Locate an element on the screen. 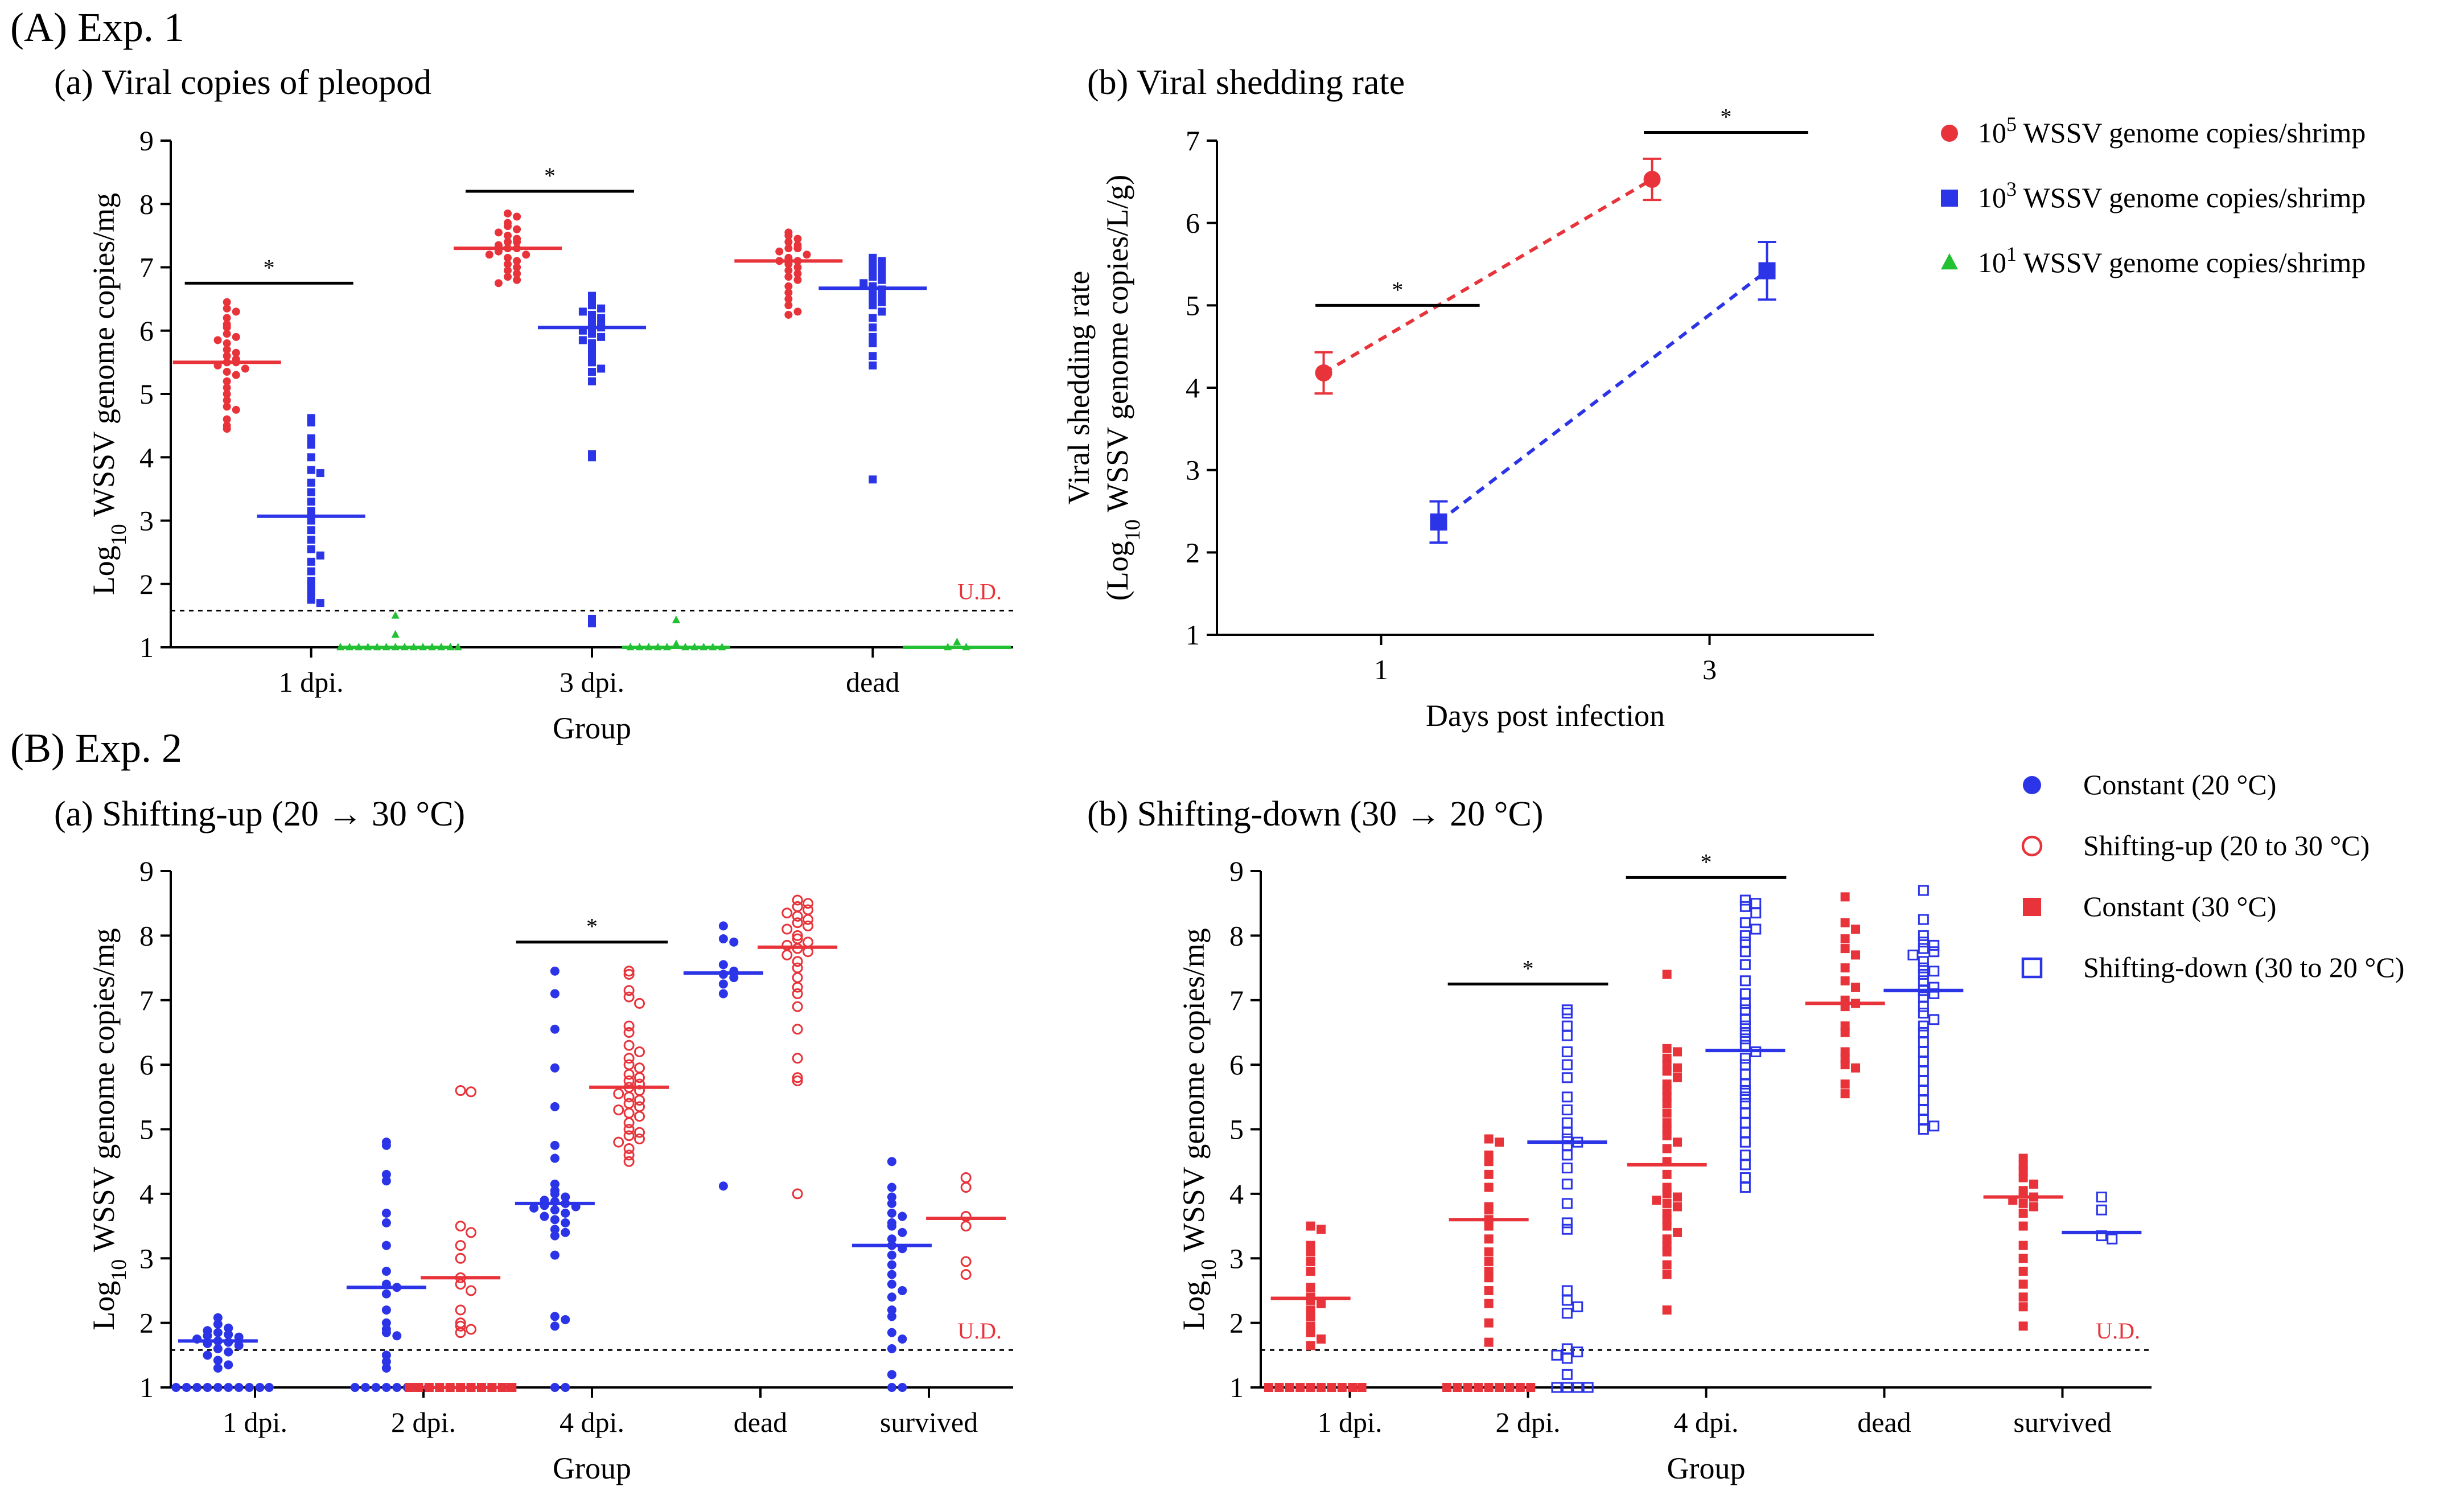 This screenshot has width=2464, height=1507. y-tick-label: 9 is located at coordinates (146, 871).